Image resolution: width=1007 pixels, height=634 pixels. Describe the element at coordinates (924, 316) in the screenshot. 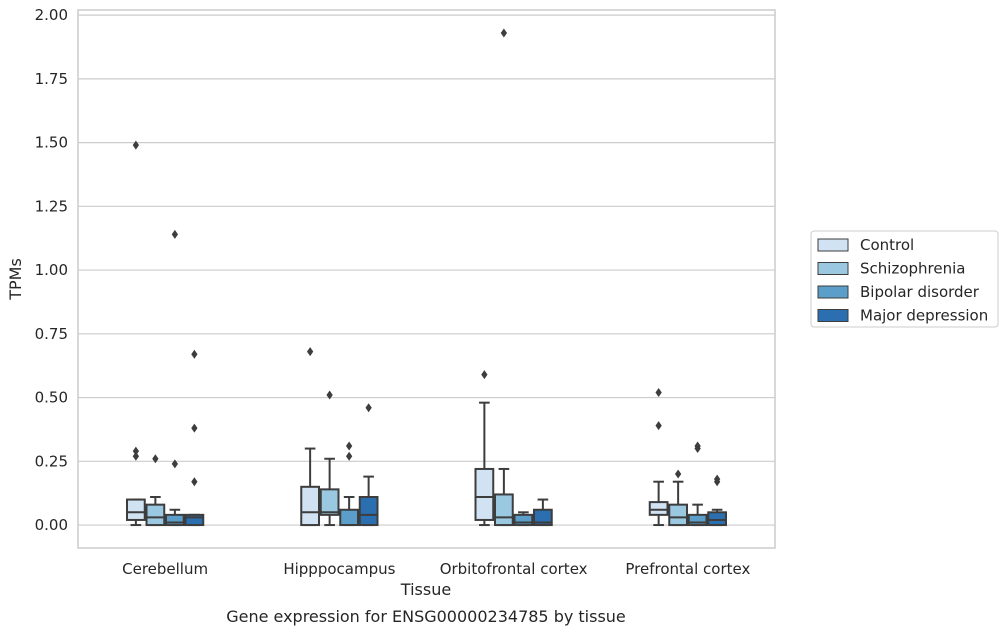

I see `legend-label: Major depression` at that location.